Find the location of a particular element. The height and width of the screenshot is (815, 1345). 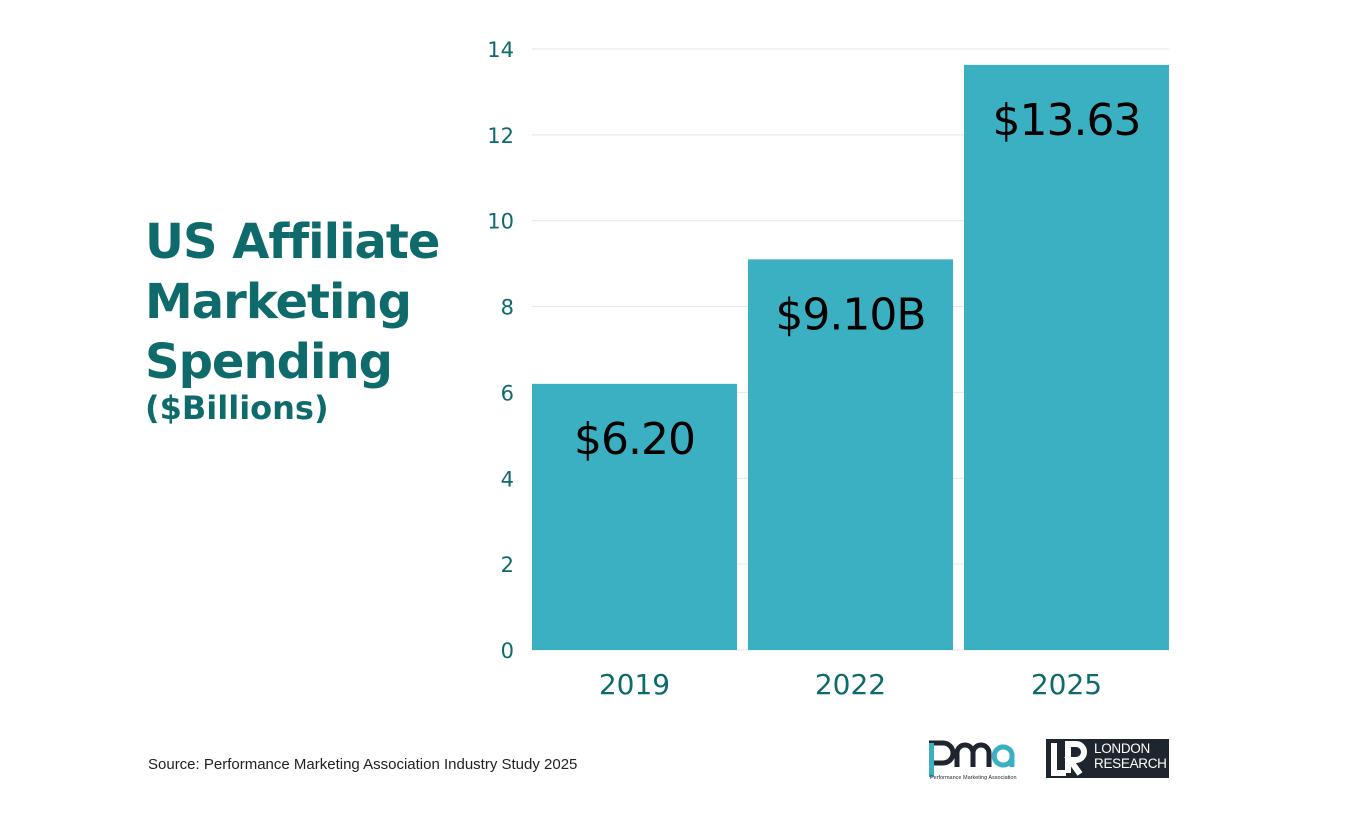

bar-2022 is located at coordinates (850, 454).